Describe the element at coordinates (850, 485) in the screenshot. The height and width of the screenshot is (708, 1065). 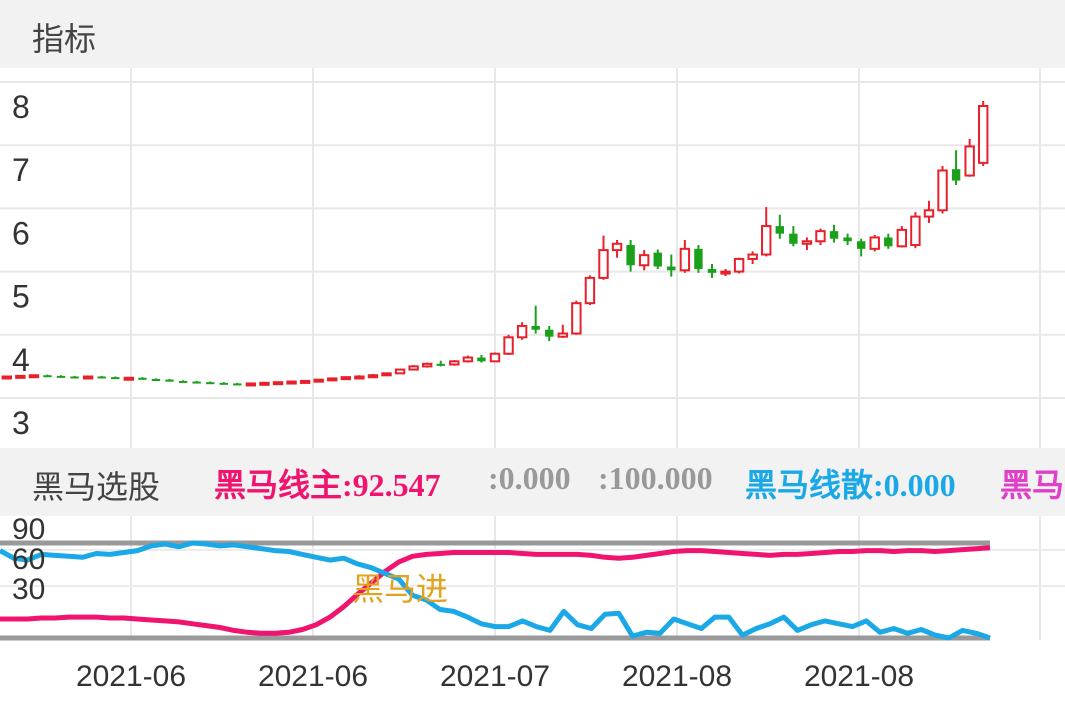
I see `legend-scatter-line: 黑马线散:0.000` at that location.